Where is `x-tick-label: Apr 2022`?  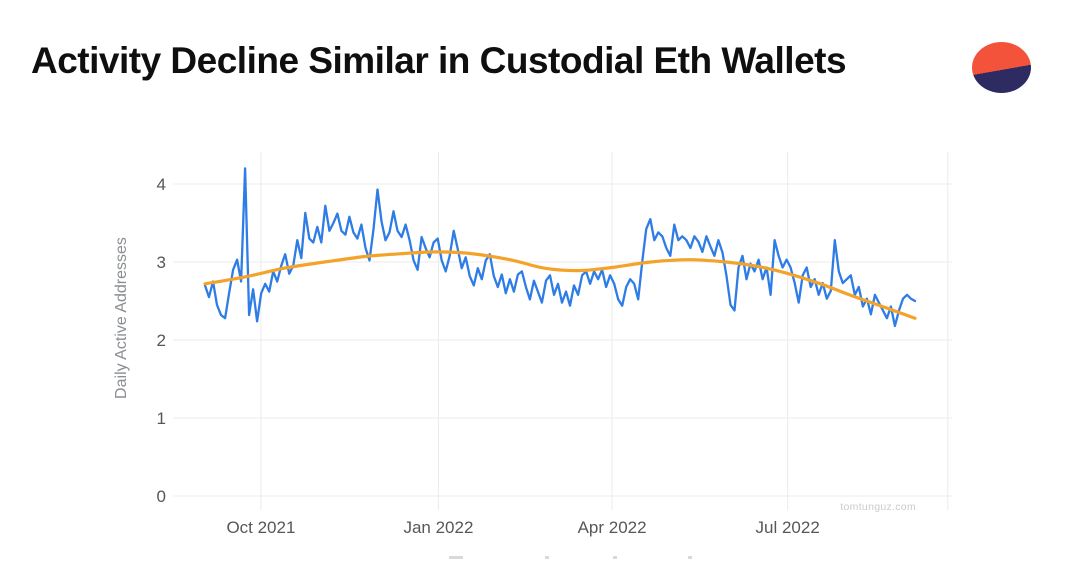 x-tick-label: Apr 2022 is located at coordinates (612, 527).